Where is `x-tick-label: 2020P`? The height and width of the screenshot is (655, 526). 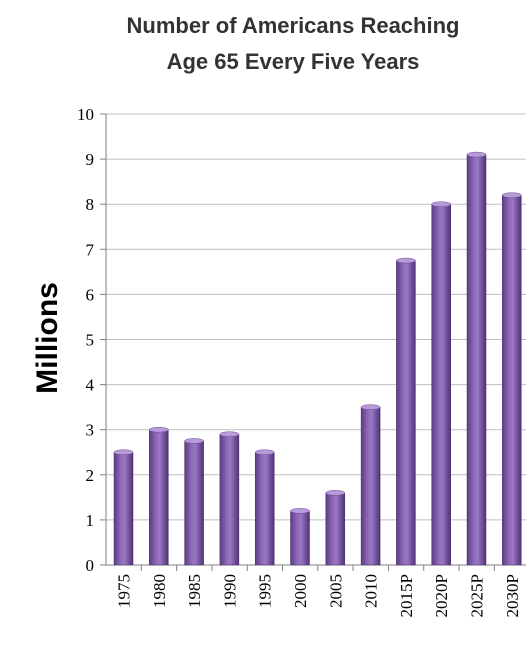
x-tick-label: 2020P is located at coordinates (441, 595).